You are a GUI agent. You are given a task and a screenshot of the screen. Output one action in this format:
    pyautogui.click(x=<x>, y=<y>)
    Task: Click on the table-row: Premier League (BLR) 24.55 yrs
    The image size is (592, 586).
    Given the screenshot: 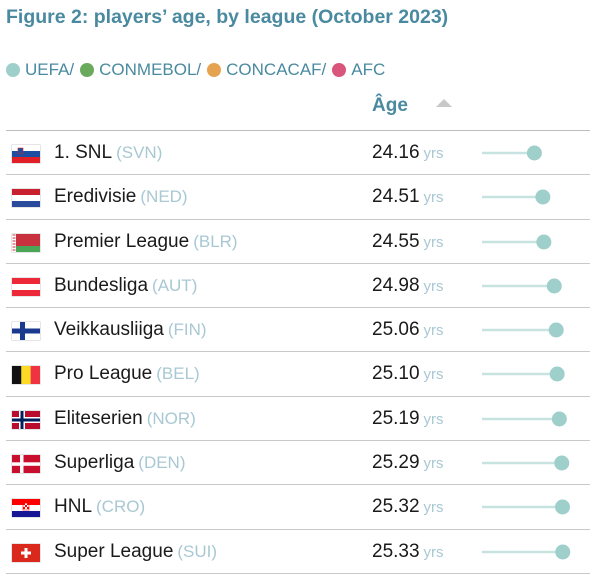 What is the action you would take?
    pyautogui.click(x=298, y=242)
    